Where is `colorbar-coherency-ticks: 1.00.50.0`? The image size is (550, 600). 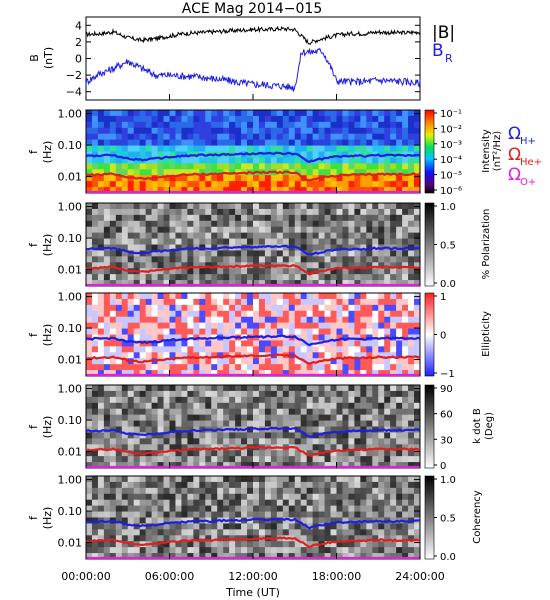
colorbar-coherency-ticks: 1.00.50.0 is located at coordinates (445, 519).